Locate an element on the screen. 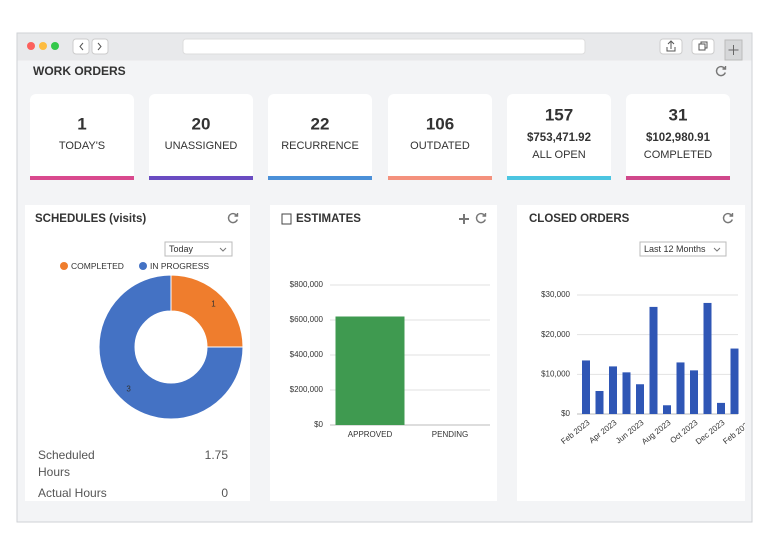 Image resolution: width=768 pixels, height=537 pixels. back-icon is located at coordinates (81, 46).